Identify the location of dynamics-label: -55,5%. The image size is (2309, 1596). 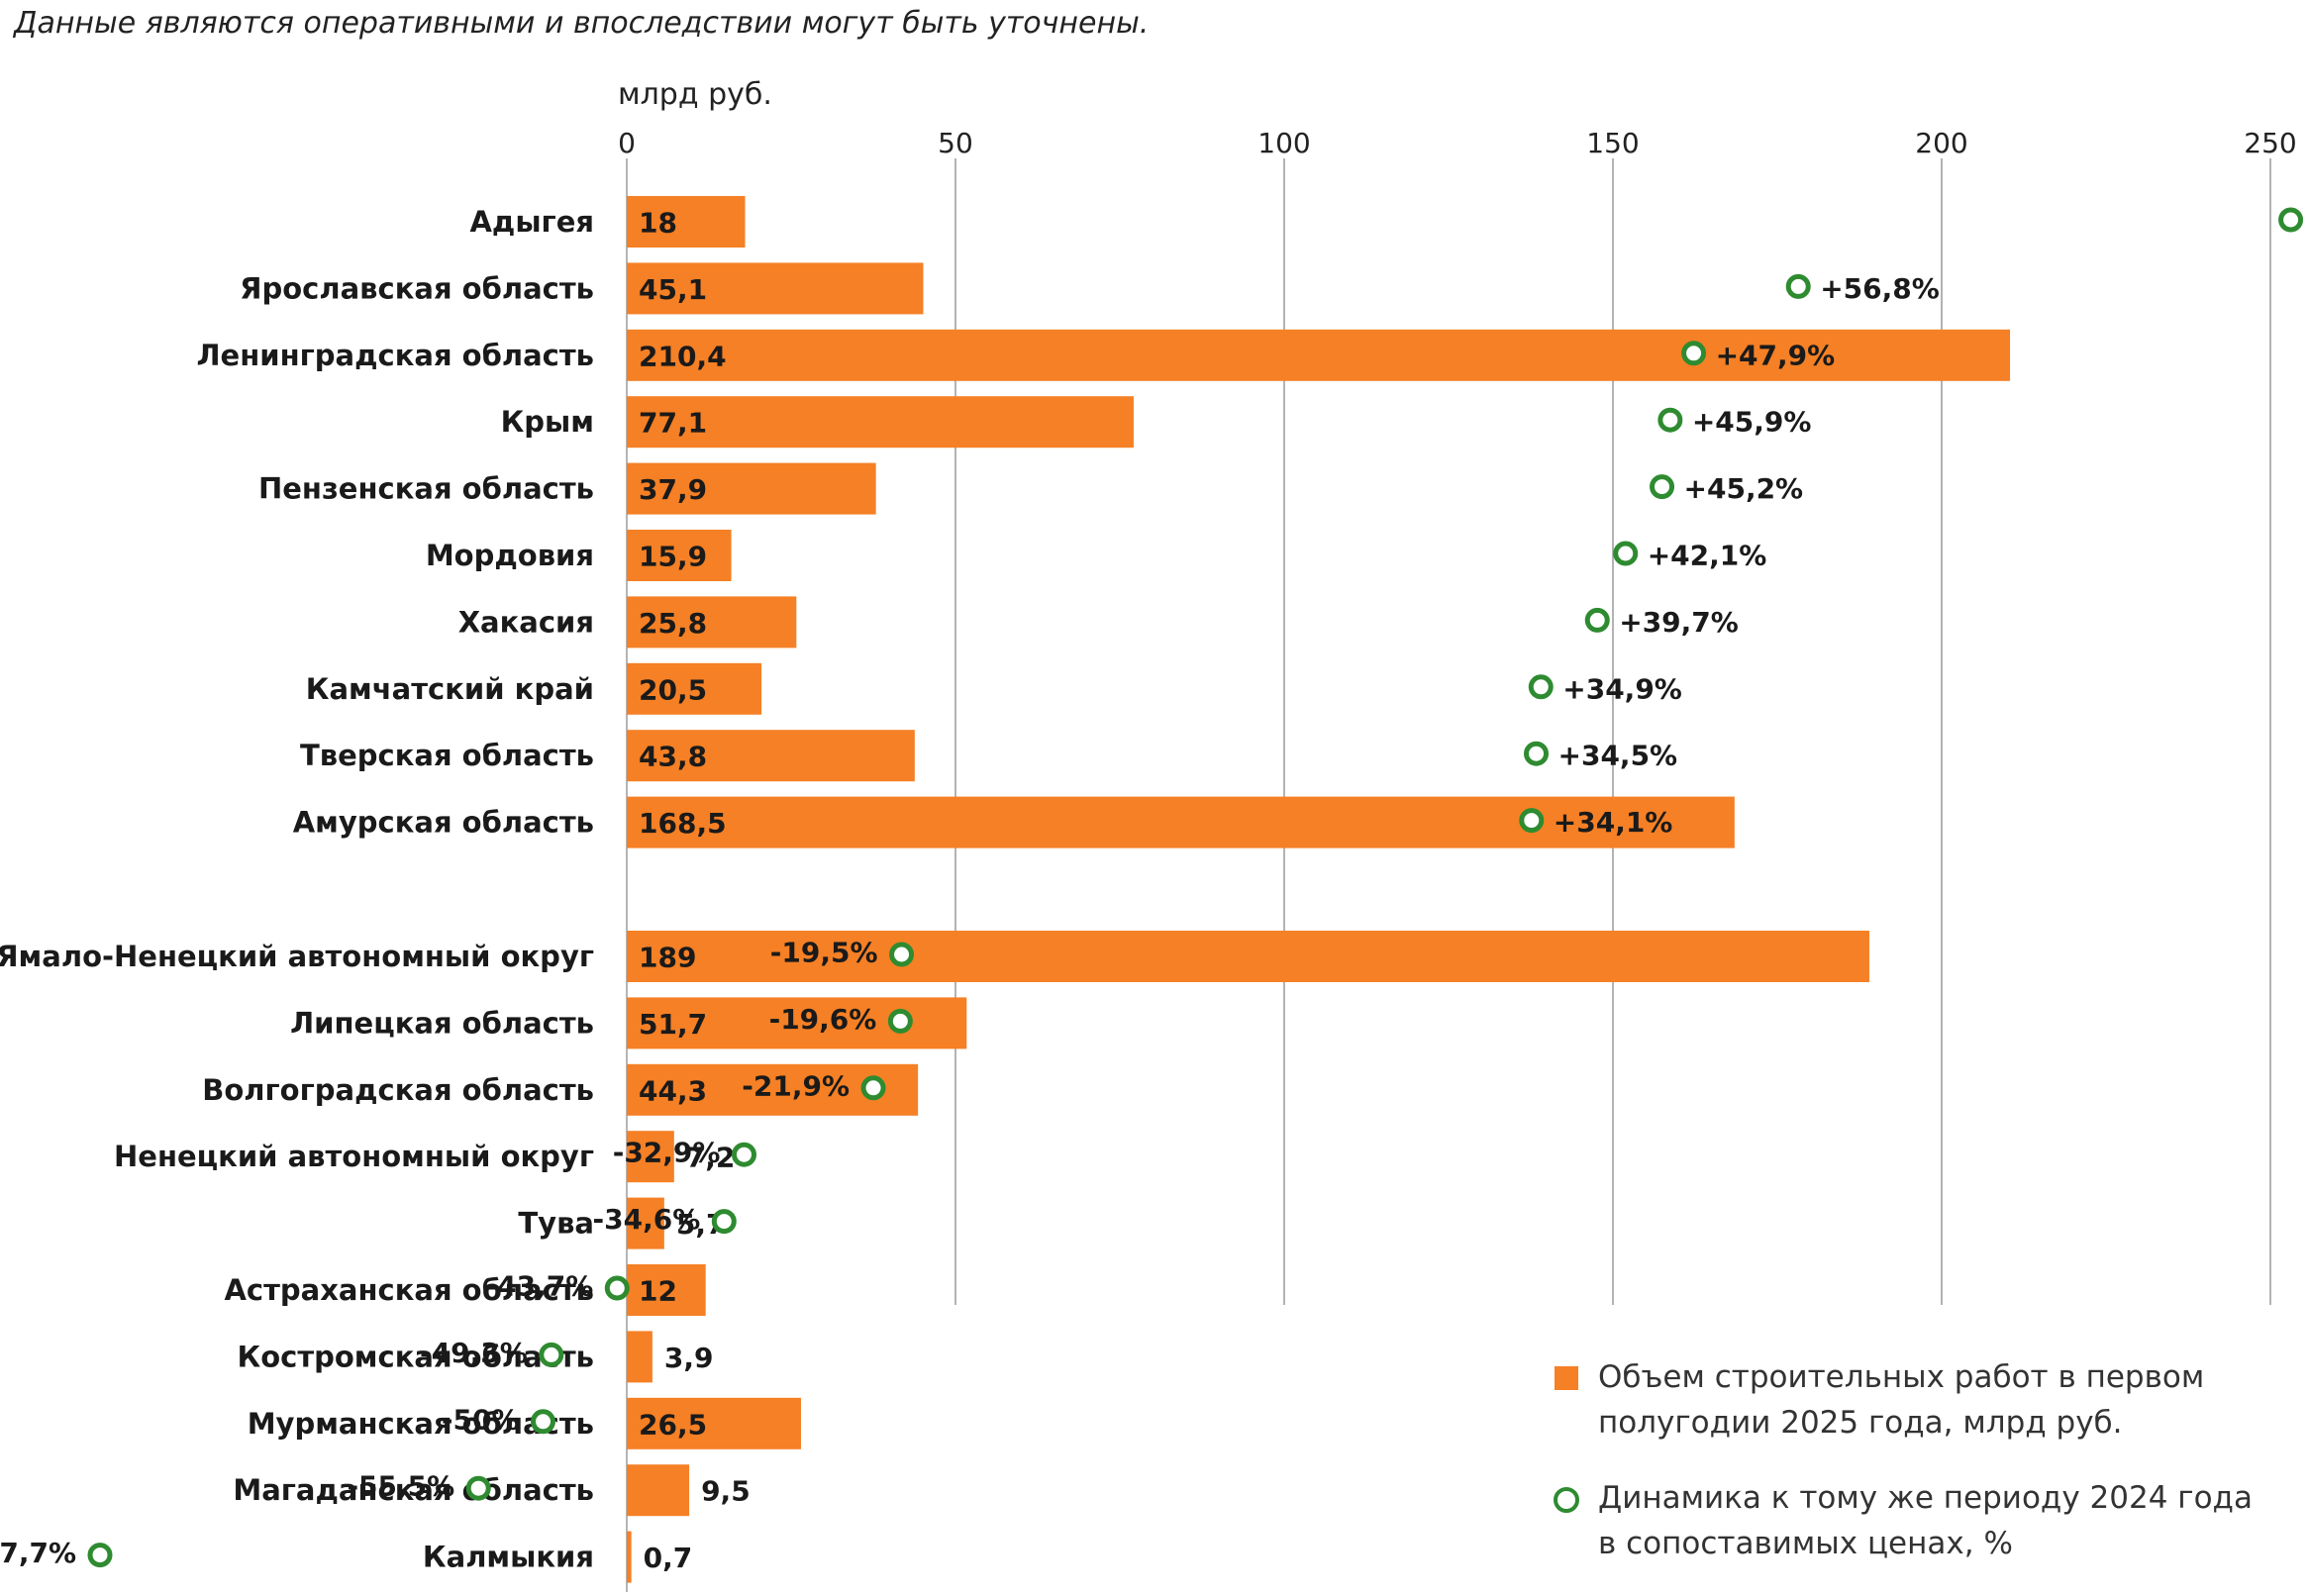
(400, 1486).